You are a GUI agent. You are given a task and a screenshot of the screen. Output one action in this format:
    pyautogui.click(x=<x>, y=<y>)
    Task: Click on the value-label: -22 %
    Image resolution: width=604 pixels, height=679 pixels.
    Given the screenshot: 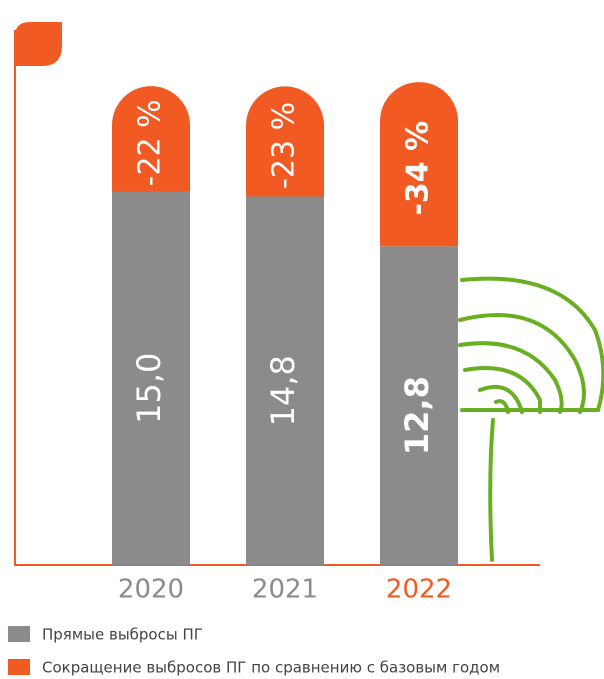 What is the action you would take?
    pyautogui.click(x=150, y=142)
    